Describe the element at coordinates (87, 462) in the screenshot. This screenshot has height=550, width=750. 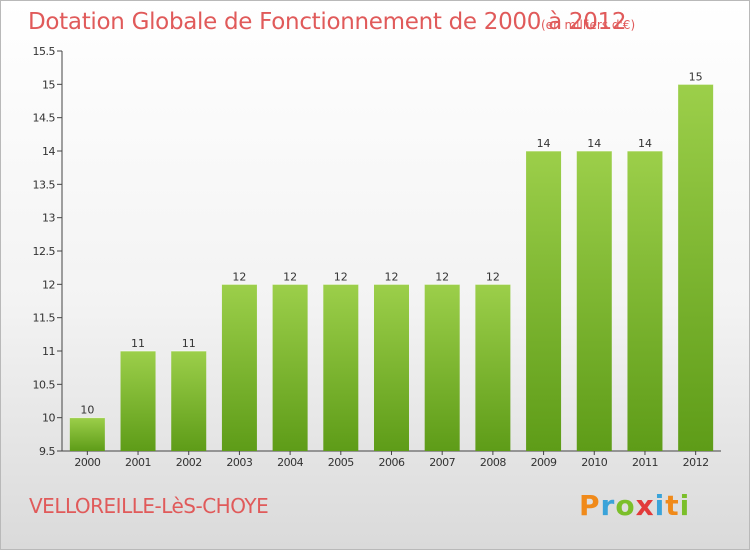
I see `x-tick-label: 2000` at that location.